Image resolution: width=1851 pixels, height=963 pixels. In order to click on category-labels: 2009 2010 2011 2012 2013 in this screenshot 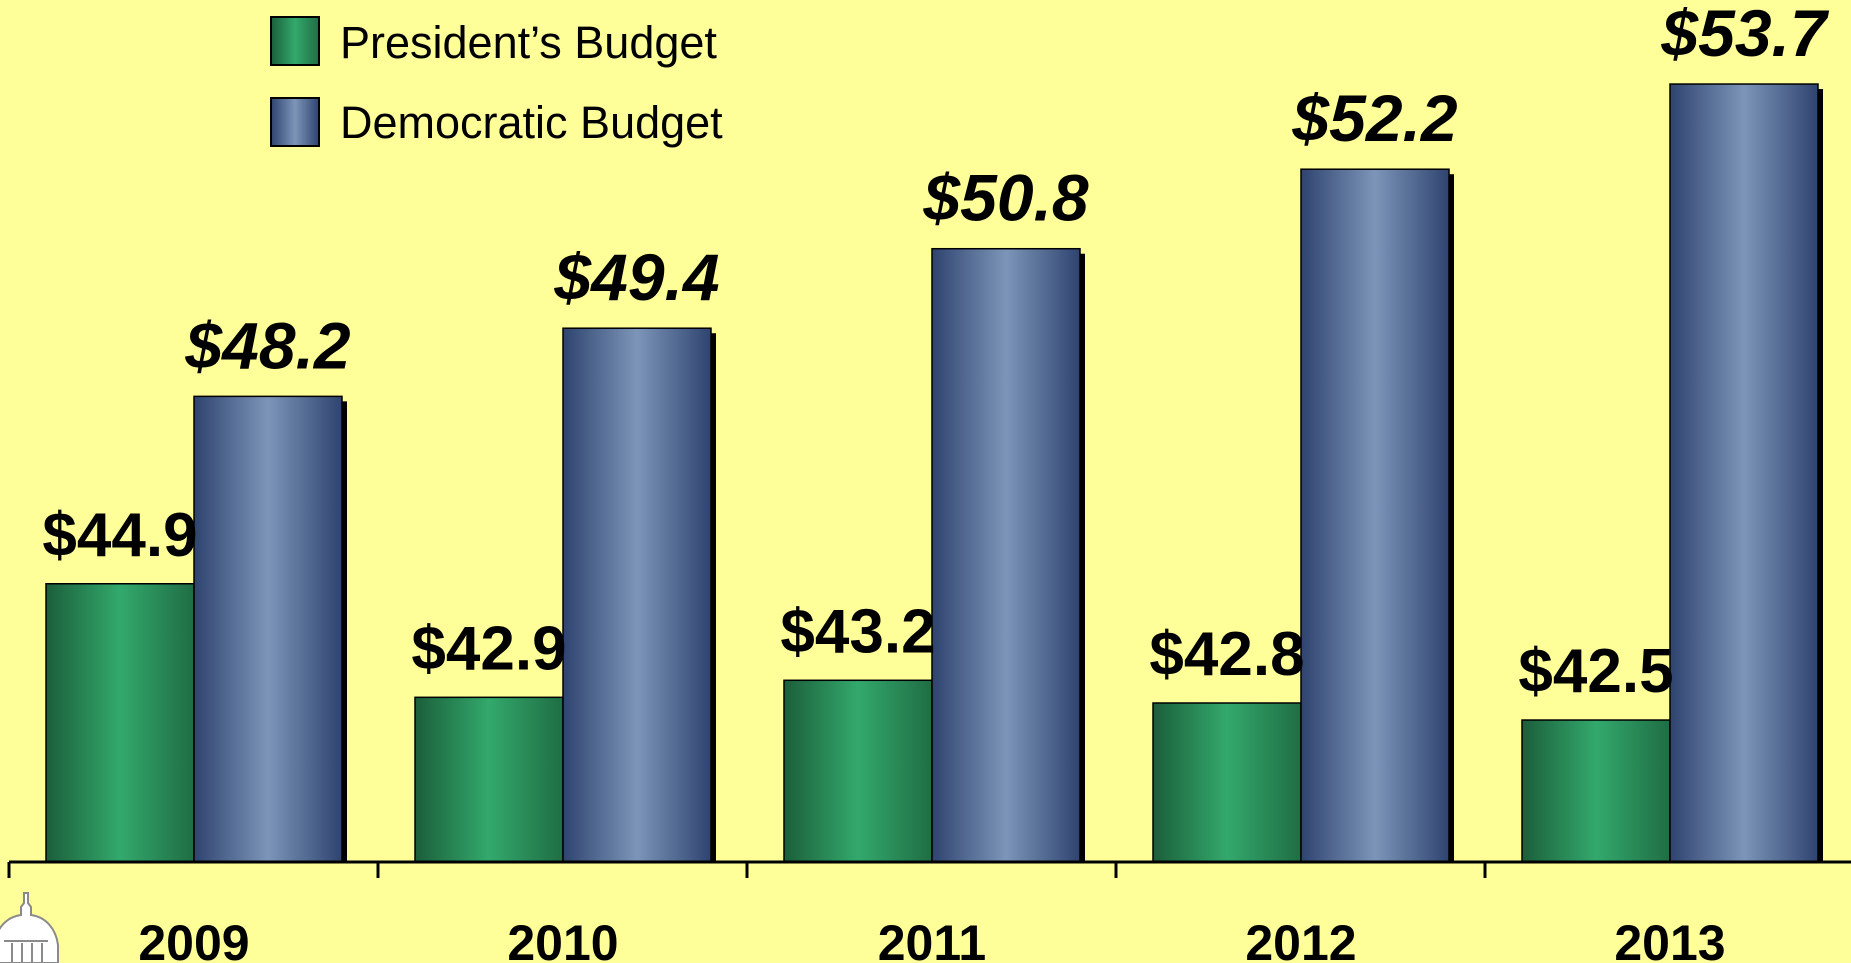, I will do `click(931, 939)`.